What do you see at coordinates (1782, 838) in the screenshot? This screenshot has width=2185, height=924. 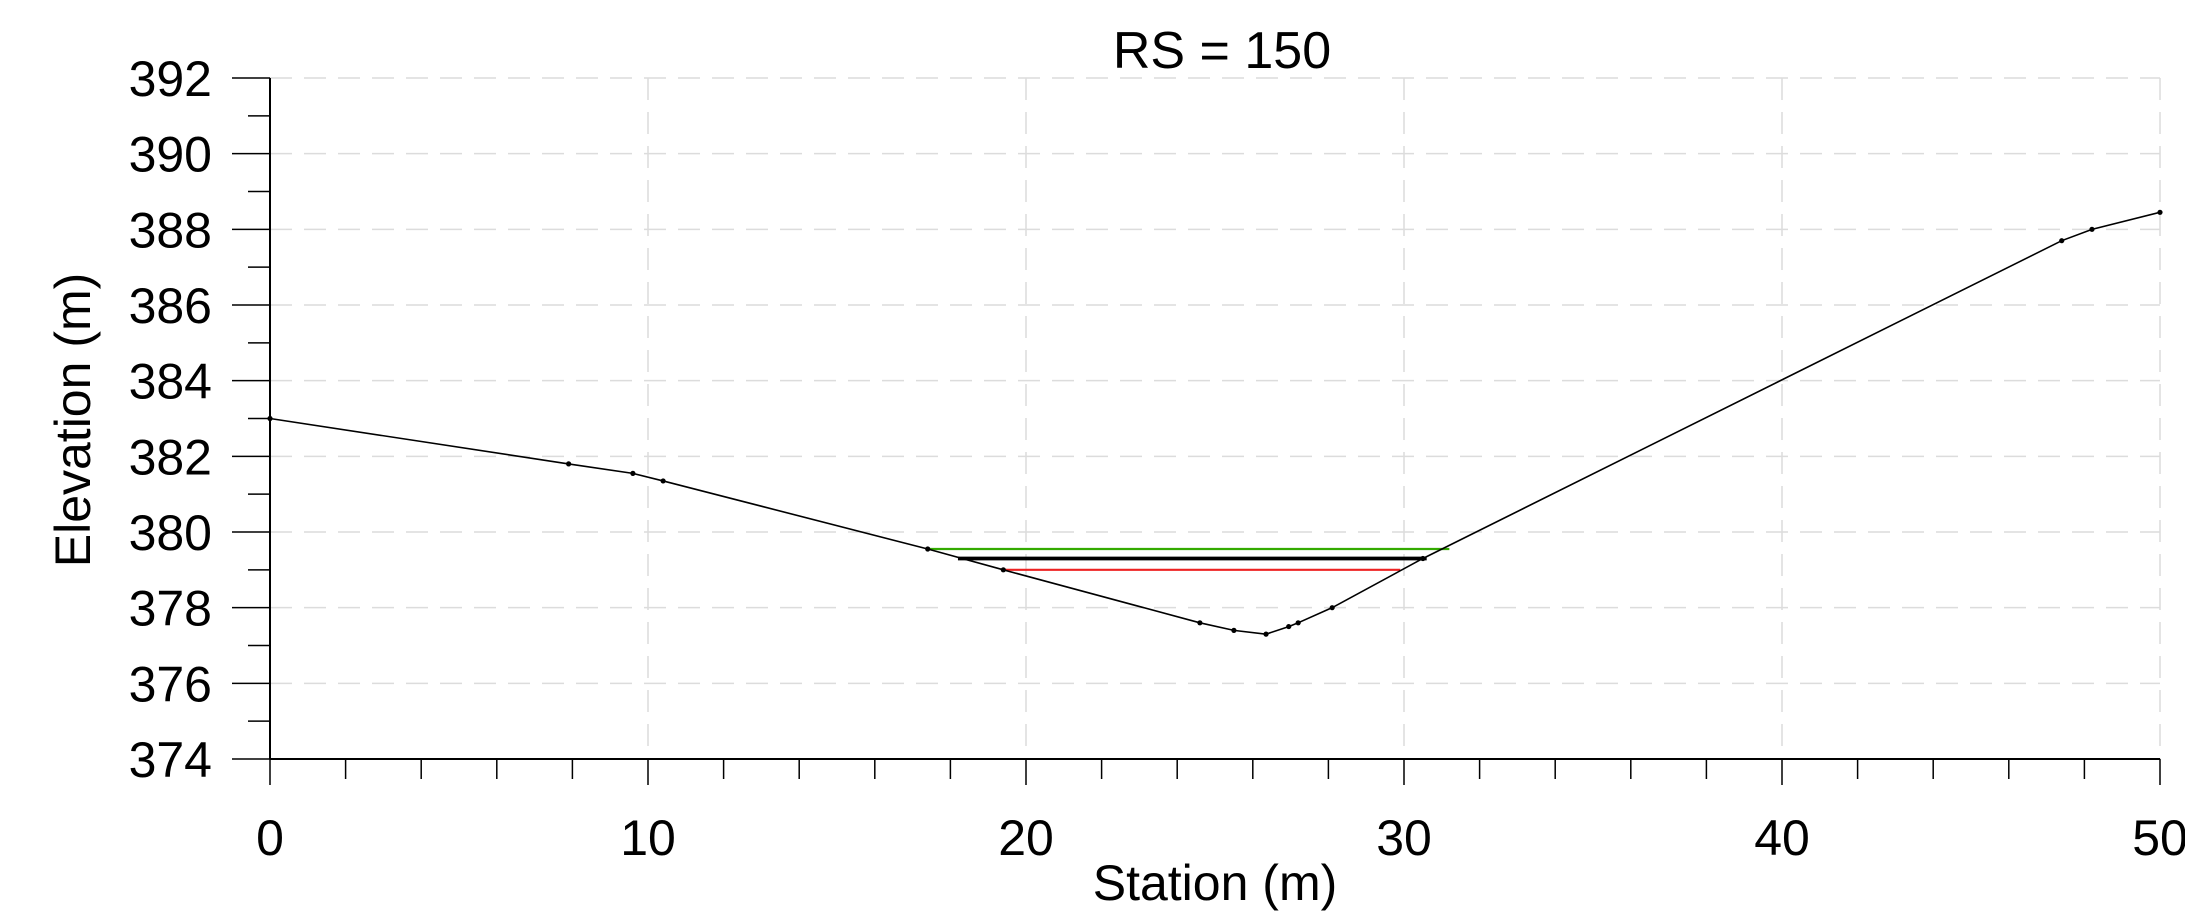 I see `x-tick-label: 40` at bounding box center [1782, 838].